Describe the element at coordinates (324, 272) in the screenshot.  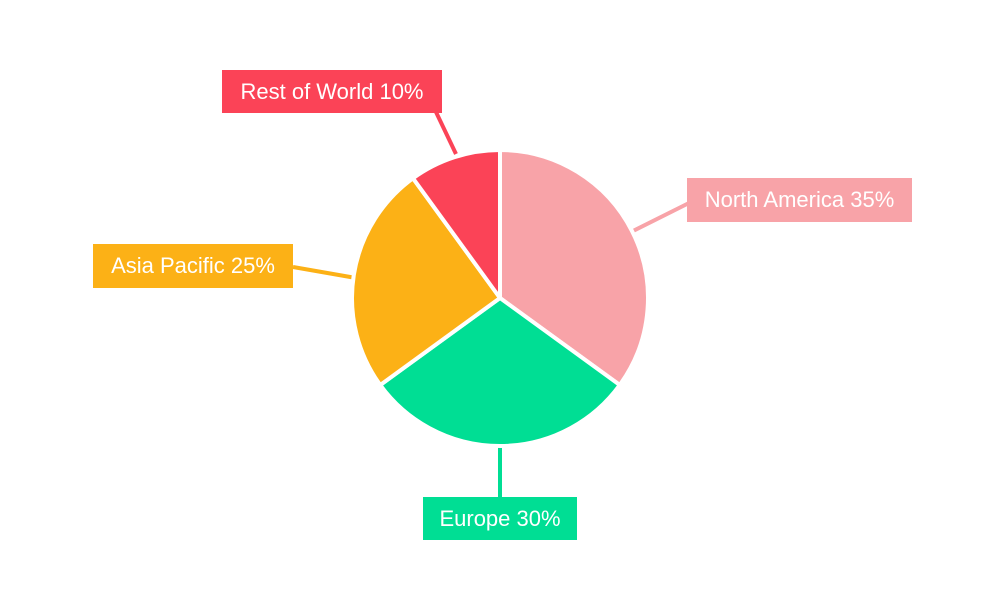
I see `leader-line-asia-pacific` at that location.